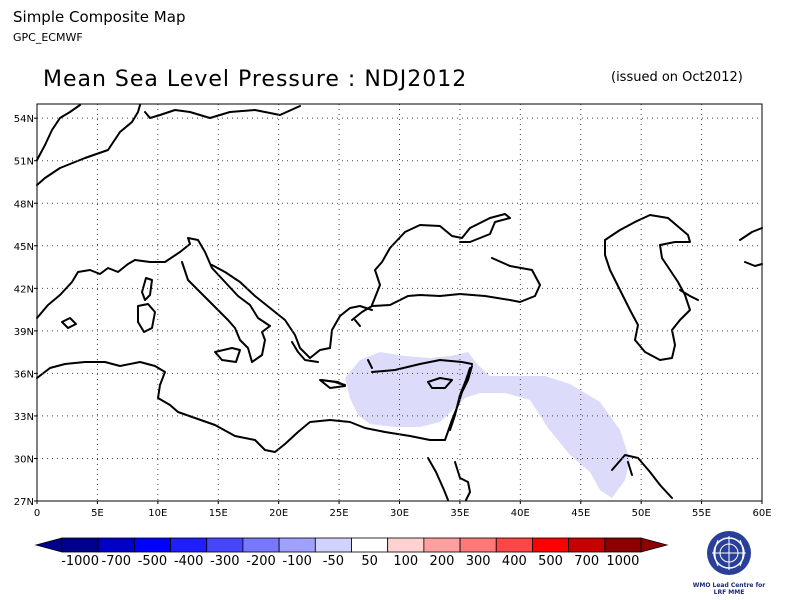 The height and width of the screenshot is (600, 800). What do you see at coordinates (37, 513) in the screenshot?
I see `lon-label: 0` at bounding box center [37, 513].